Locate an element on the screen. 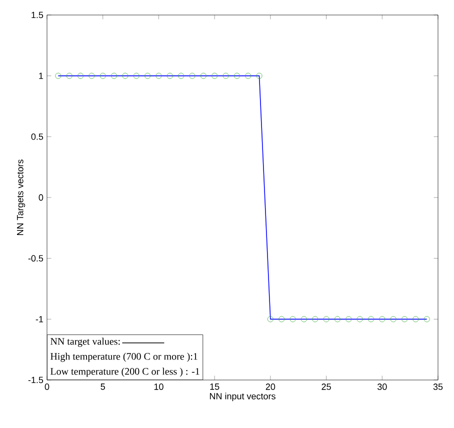 This screenshot has width=454, height=428. x-tick-label: 35 is located at coordinates (438, 387).